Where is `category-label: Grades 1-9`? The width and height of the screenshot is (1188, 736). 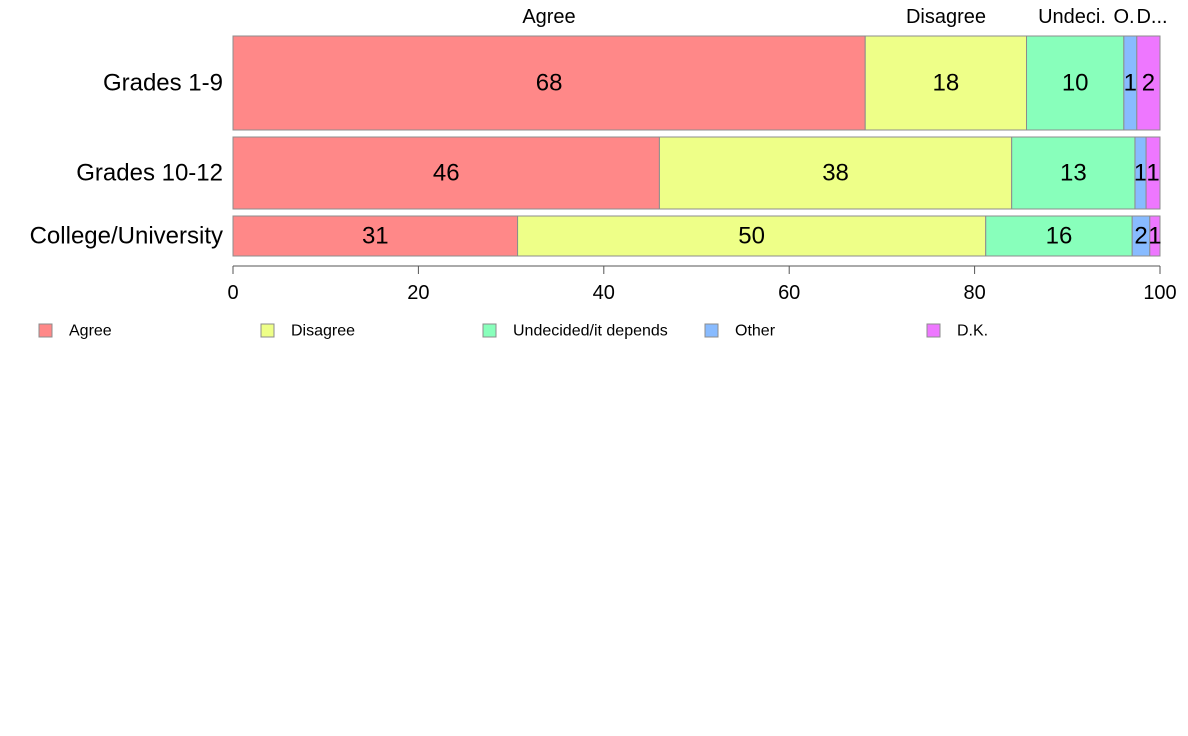 category-label: Grades 1-9 is located at coordinates (163, 83).